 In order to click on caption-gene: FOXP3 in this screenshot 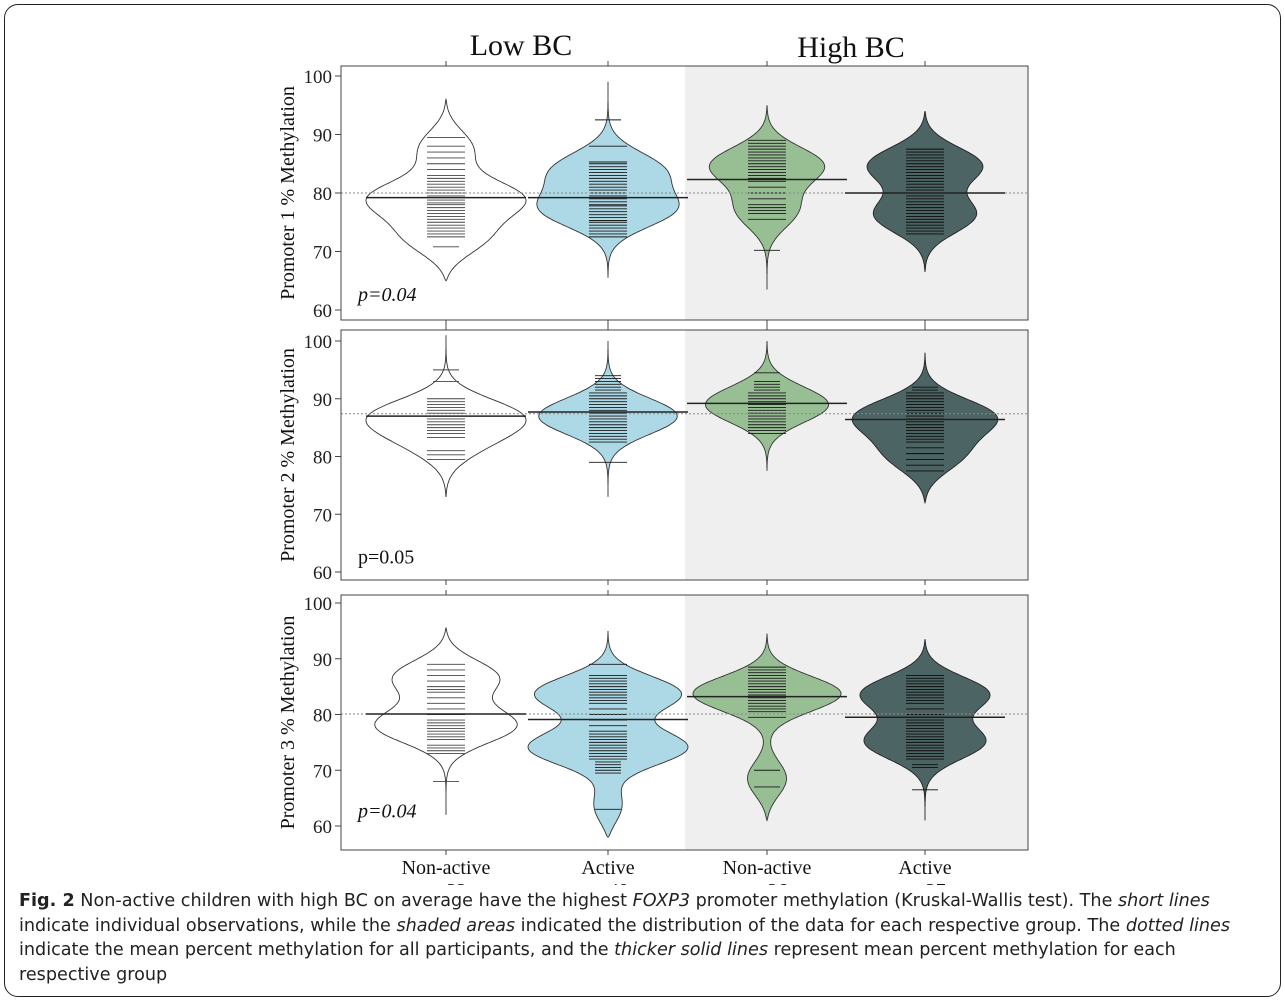, I will do `click(661, 901)`.